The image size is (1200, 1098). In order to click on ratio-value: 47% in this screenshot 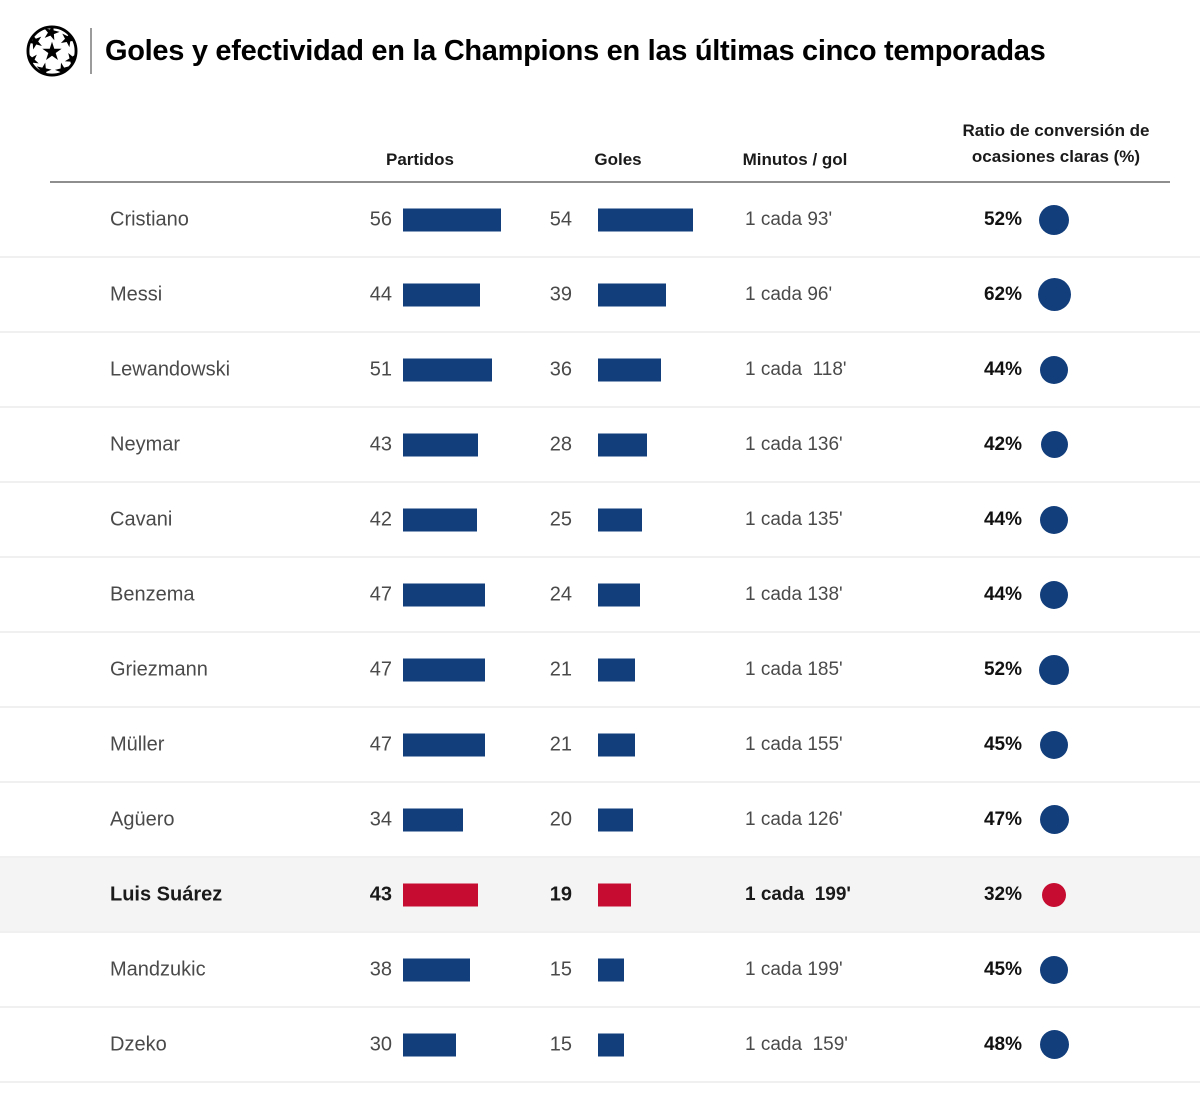, I will do `click(1002, 819)`.